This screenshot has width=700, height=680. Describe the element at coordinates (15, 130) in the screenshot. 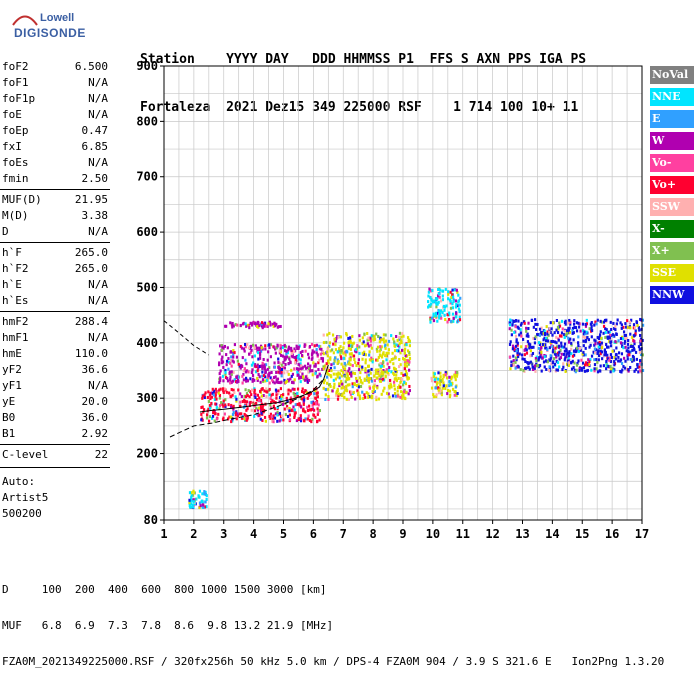

I see `param-label: foEp` at that location.